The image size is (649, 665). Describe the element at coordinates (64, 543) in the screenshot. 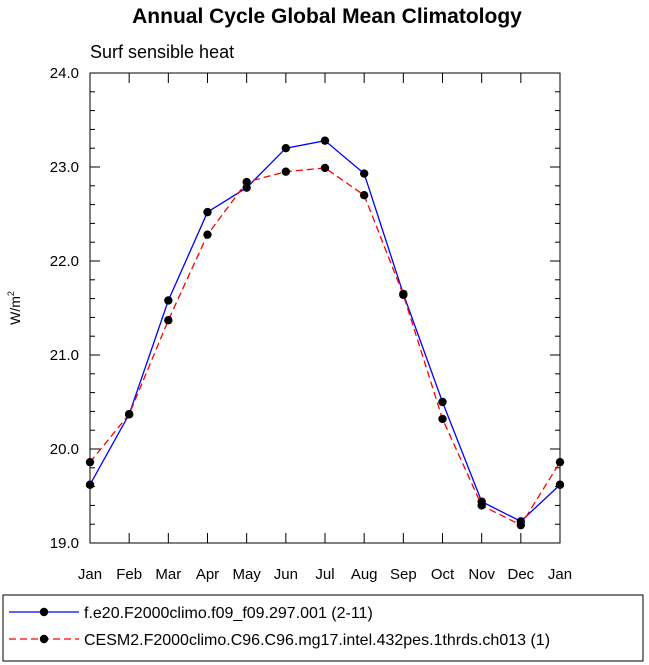

I see `y-tick-label: 19.0` at that location.